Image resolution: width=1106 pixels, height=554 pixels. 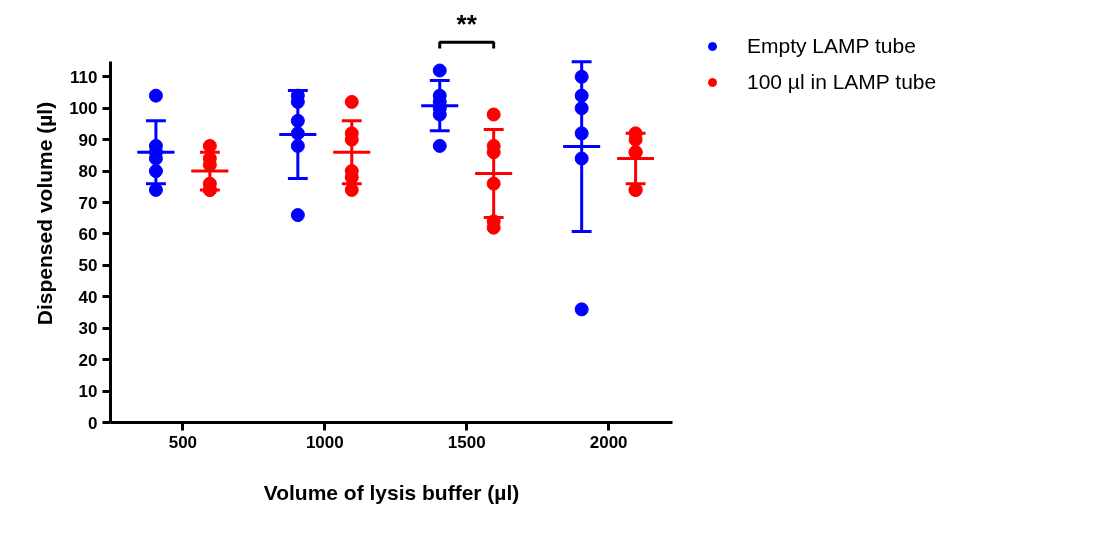 I want to click on y-tick-label: 40, so click(x=88, y=297).